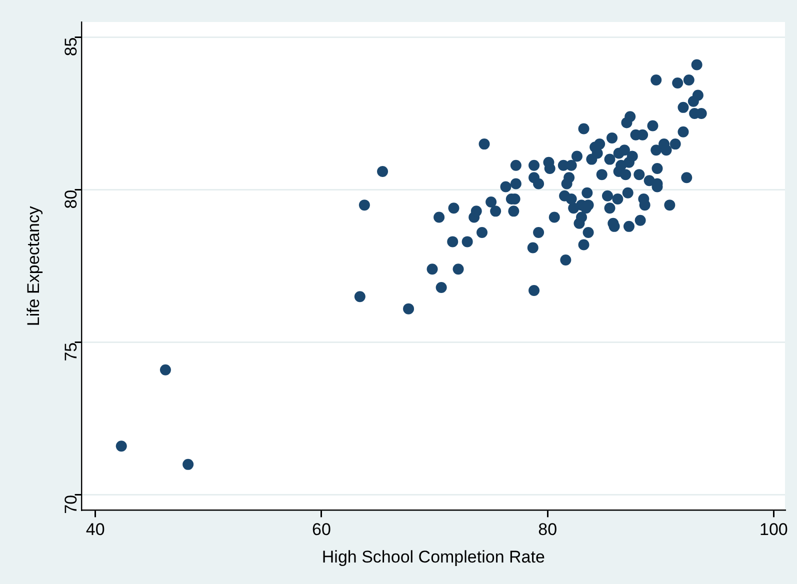 This screenshot has height=584, width=797. Describe the element at coordinates (548, 530) in the screenshot. I see `x-tick-label: 80` at that location.